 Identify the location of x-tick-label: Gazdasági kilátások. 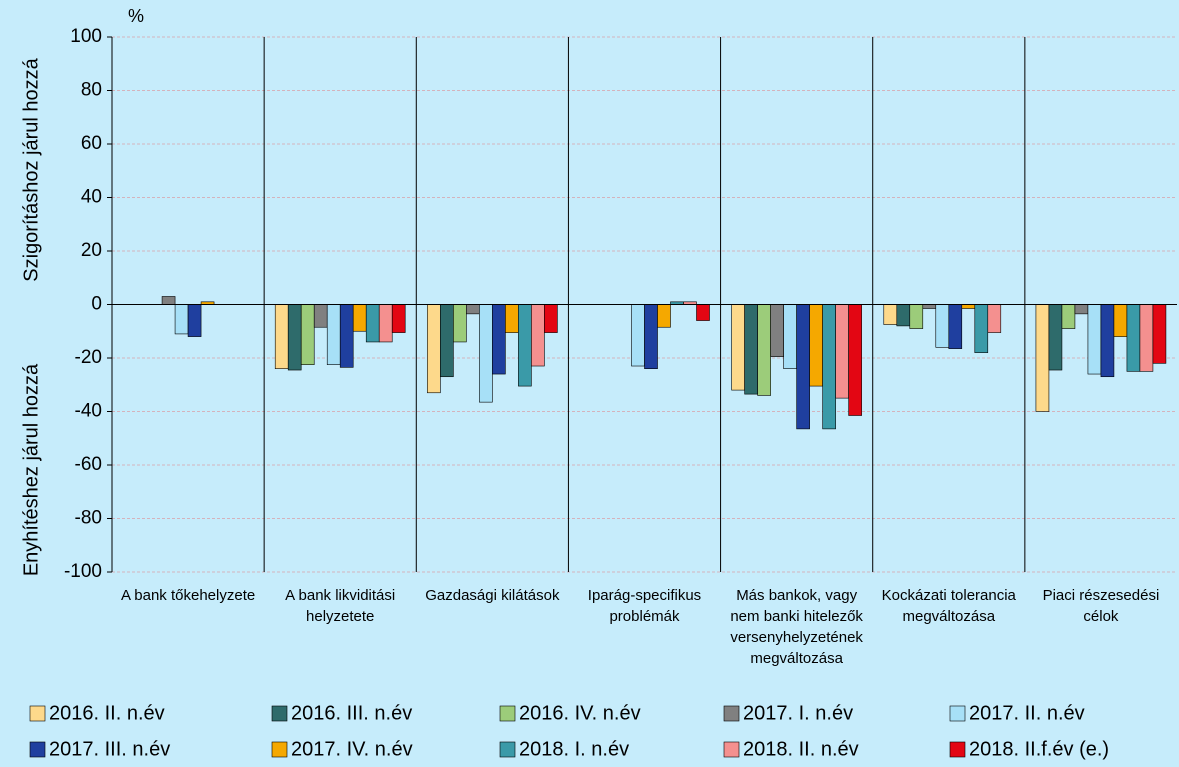
(492, 595).